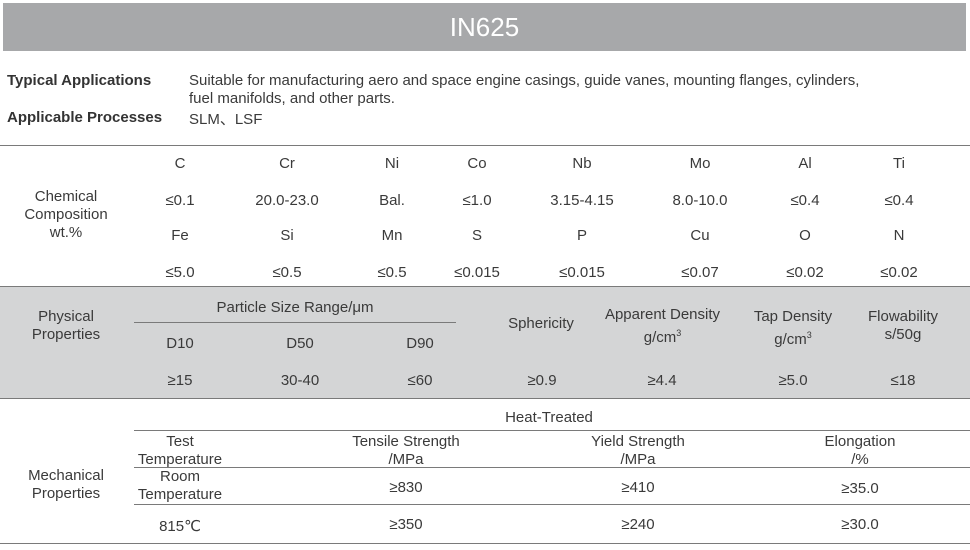 This screenshot has width=970, height=550. Describe the element at coordinates (860, 459) in the screenshot. I see `header-line: /%` at that location.